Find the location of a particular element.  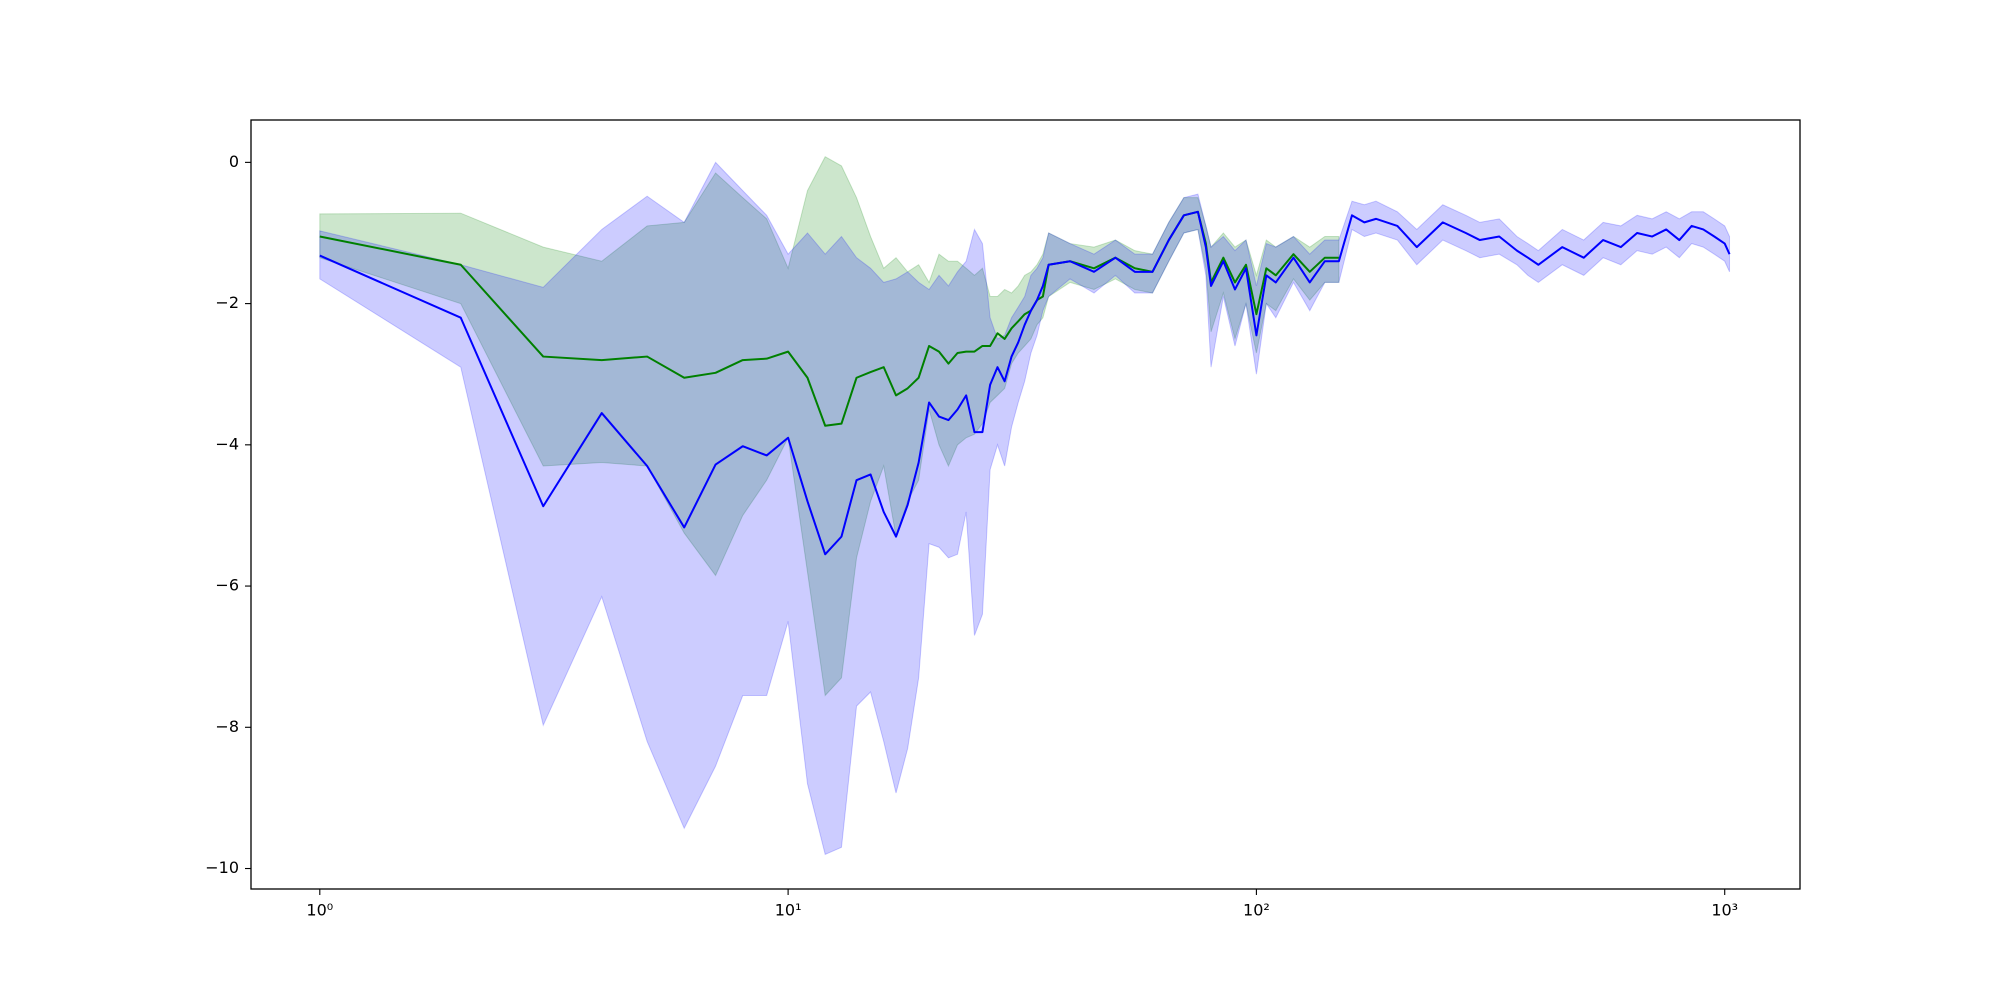

y-tick-label: −8 is located at coordinates (227, 726).